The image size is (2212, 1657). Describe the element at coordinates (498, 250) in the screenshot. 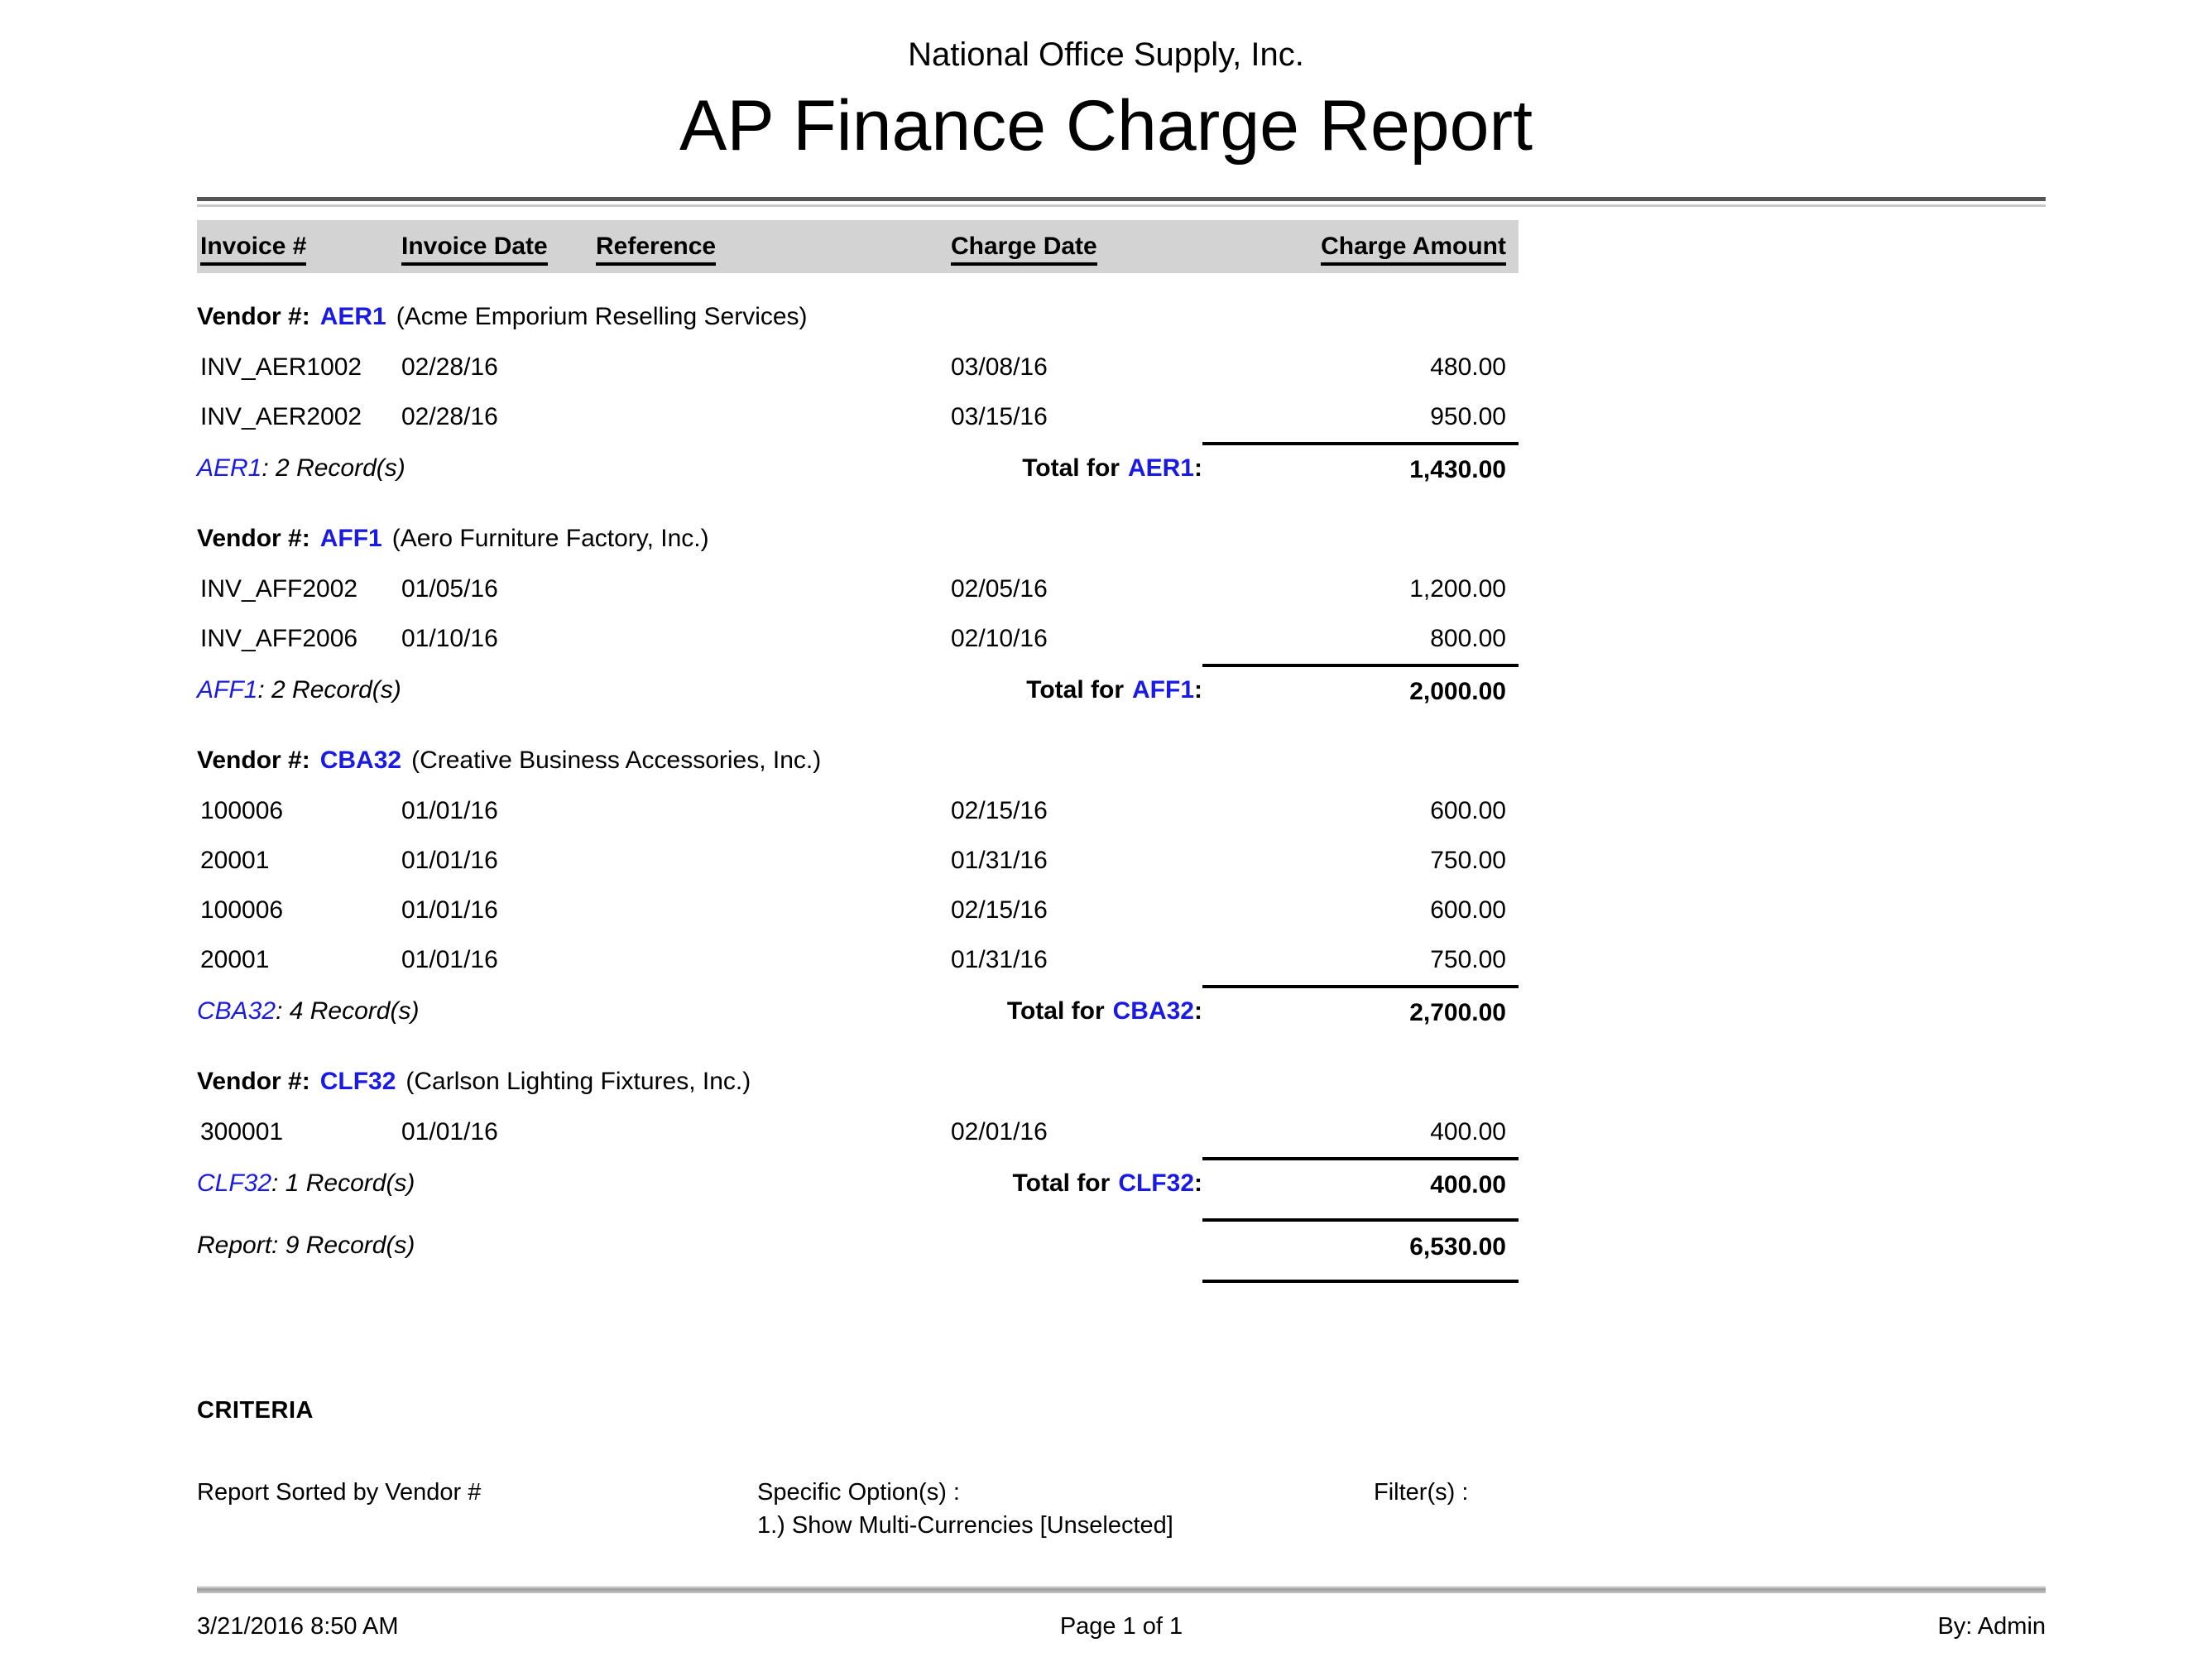

I see `column-header-invoice-date: Invoice Date` at that location.